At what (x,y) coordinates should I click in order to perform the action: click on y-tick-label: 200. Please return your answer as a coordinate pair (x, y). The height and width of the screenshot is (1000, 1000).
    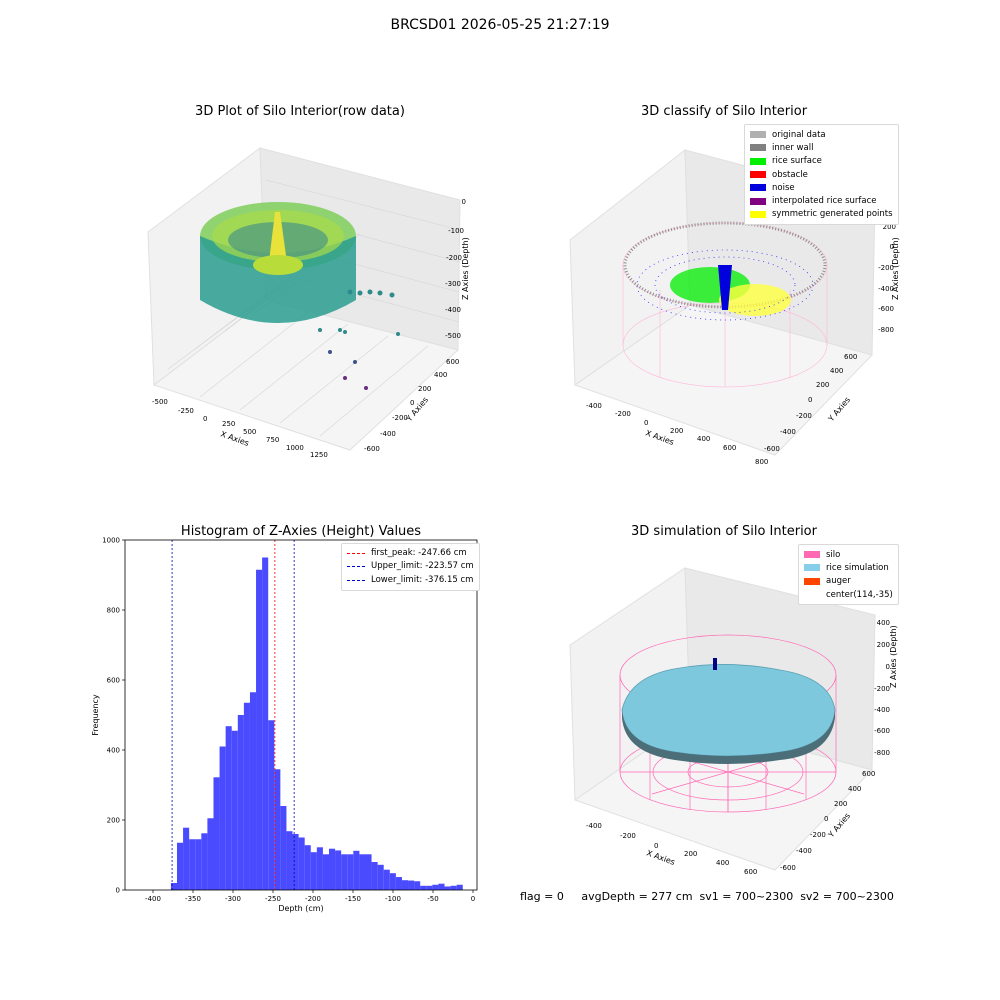
    Looking at the image, I should click on (113, 821).